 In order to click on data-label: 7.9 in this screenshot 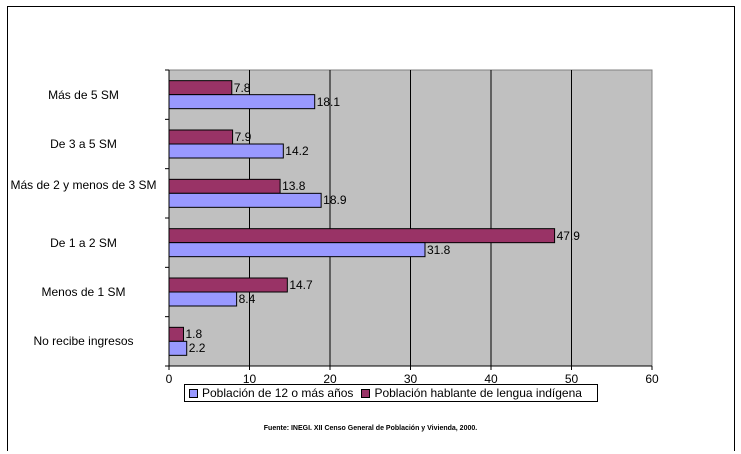, I will do `click(243, 137)`.